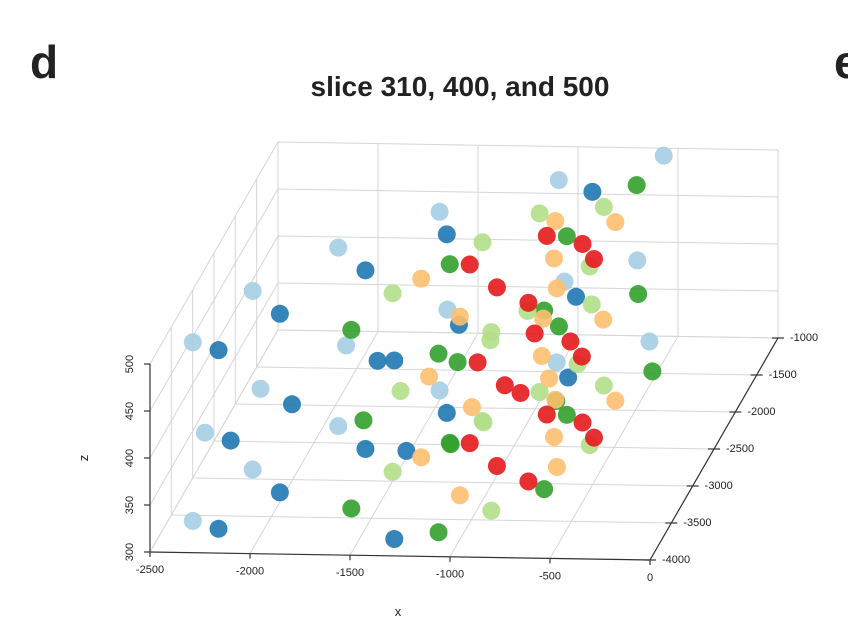 The height and width of the screenshot is (641, 848). I want to click on x-tick-label: -2500, so click(150, 570).